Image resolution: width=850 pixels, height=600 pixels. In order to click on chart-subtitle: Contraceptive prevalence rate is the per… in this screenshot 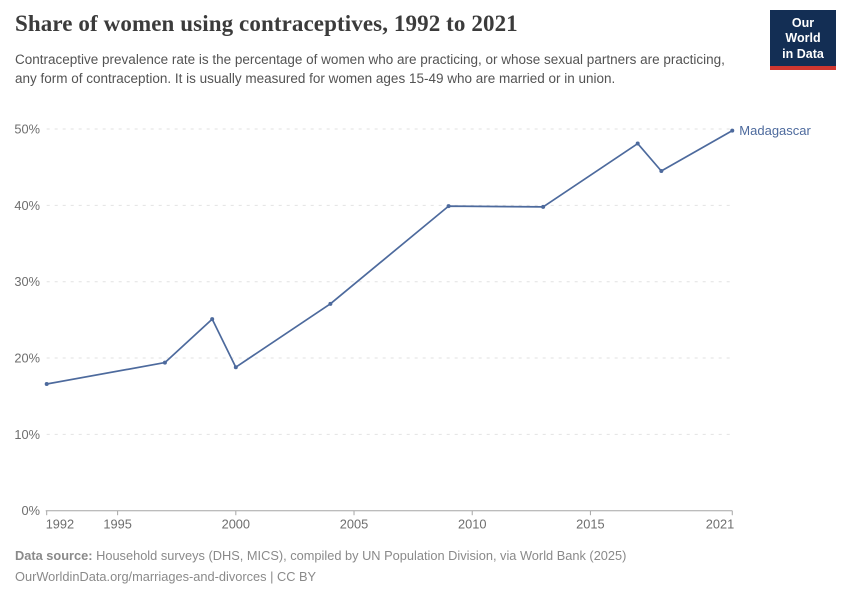, I will do `click(370, 69)`.